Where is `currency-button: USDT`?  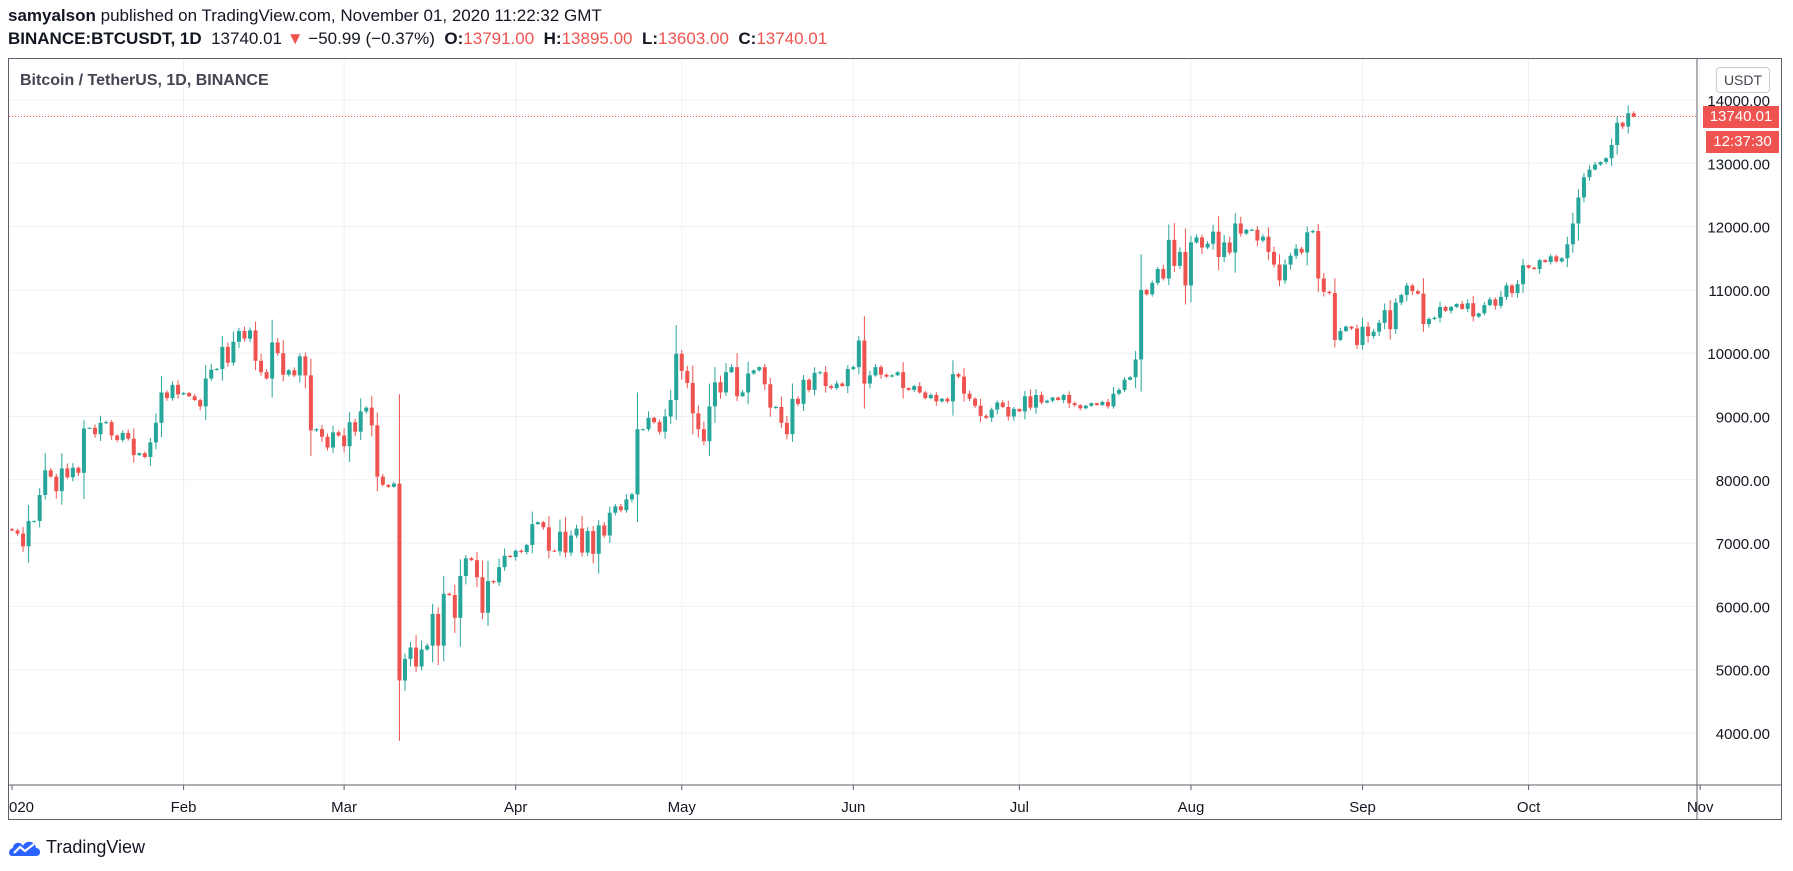
currency-button: USDT is located at coordinates (1743, 80).